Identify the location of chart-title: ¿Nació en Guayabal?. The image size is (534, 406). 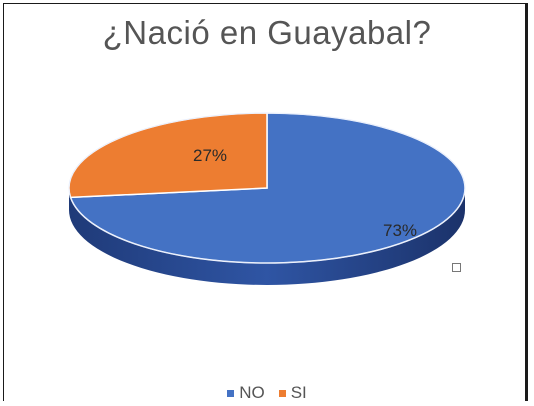
(267, 32).